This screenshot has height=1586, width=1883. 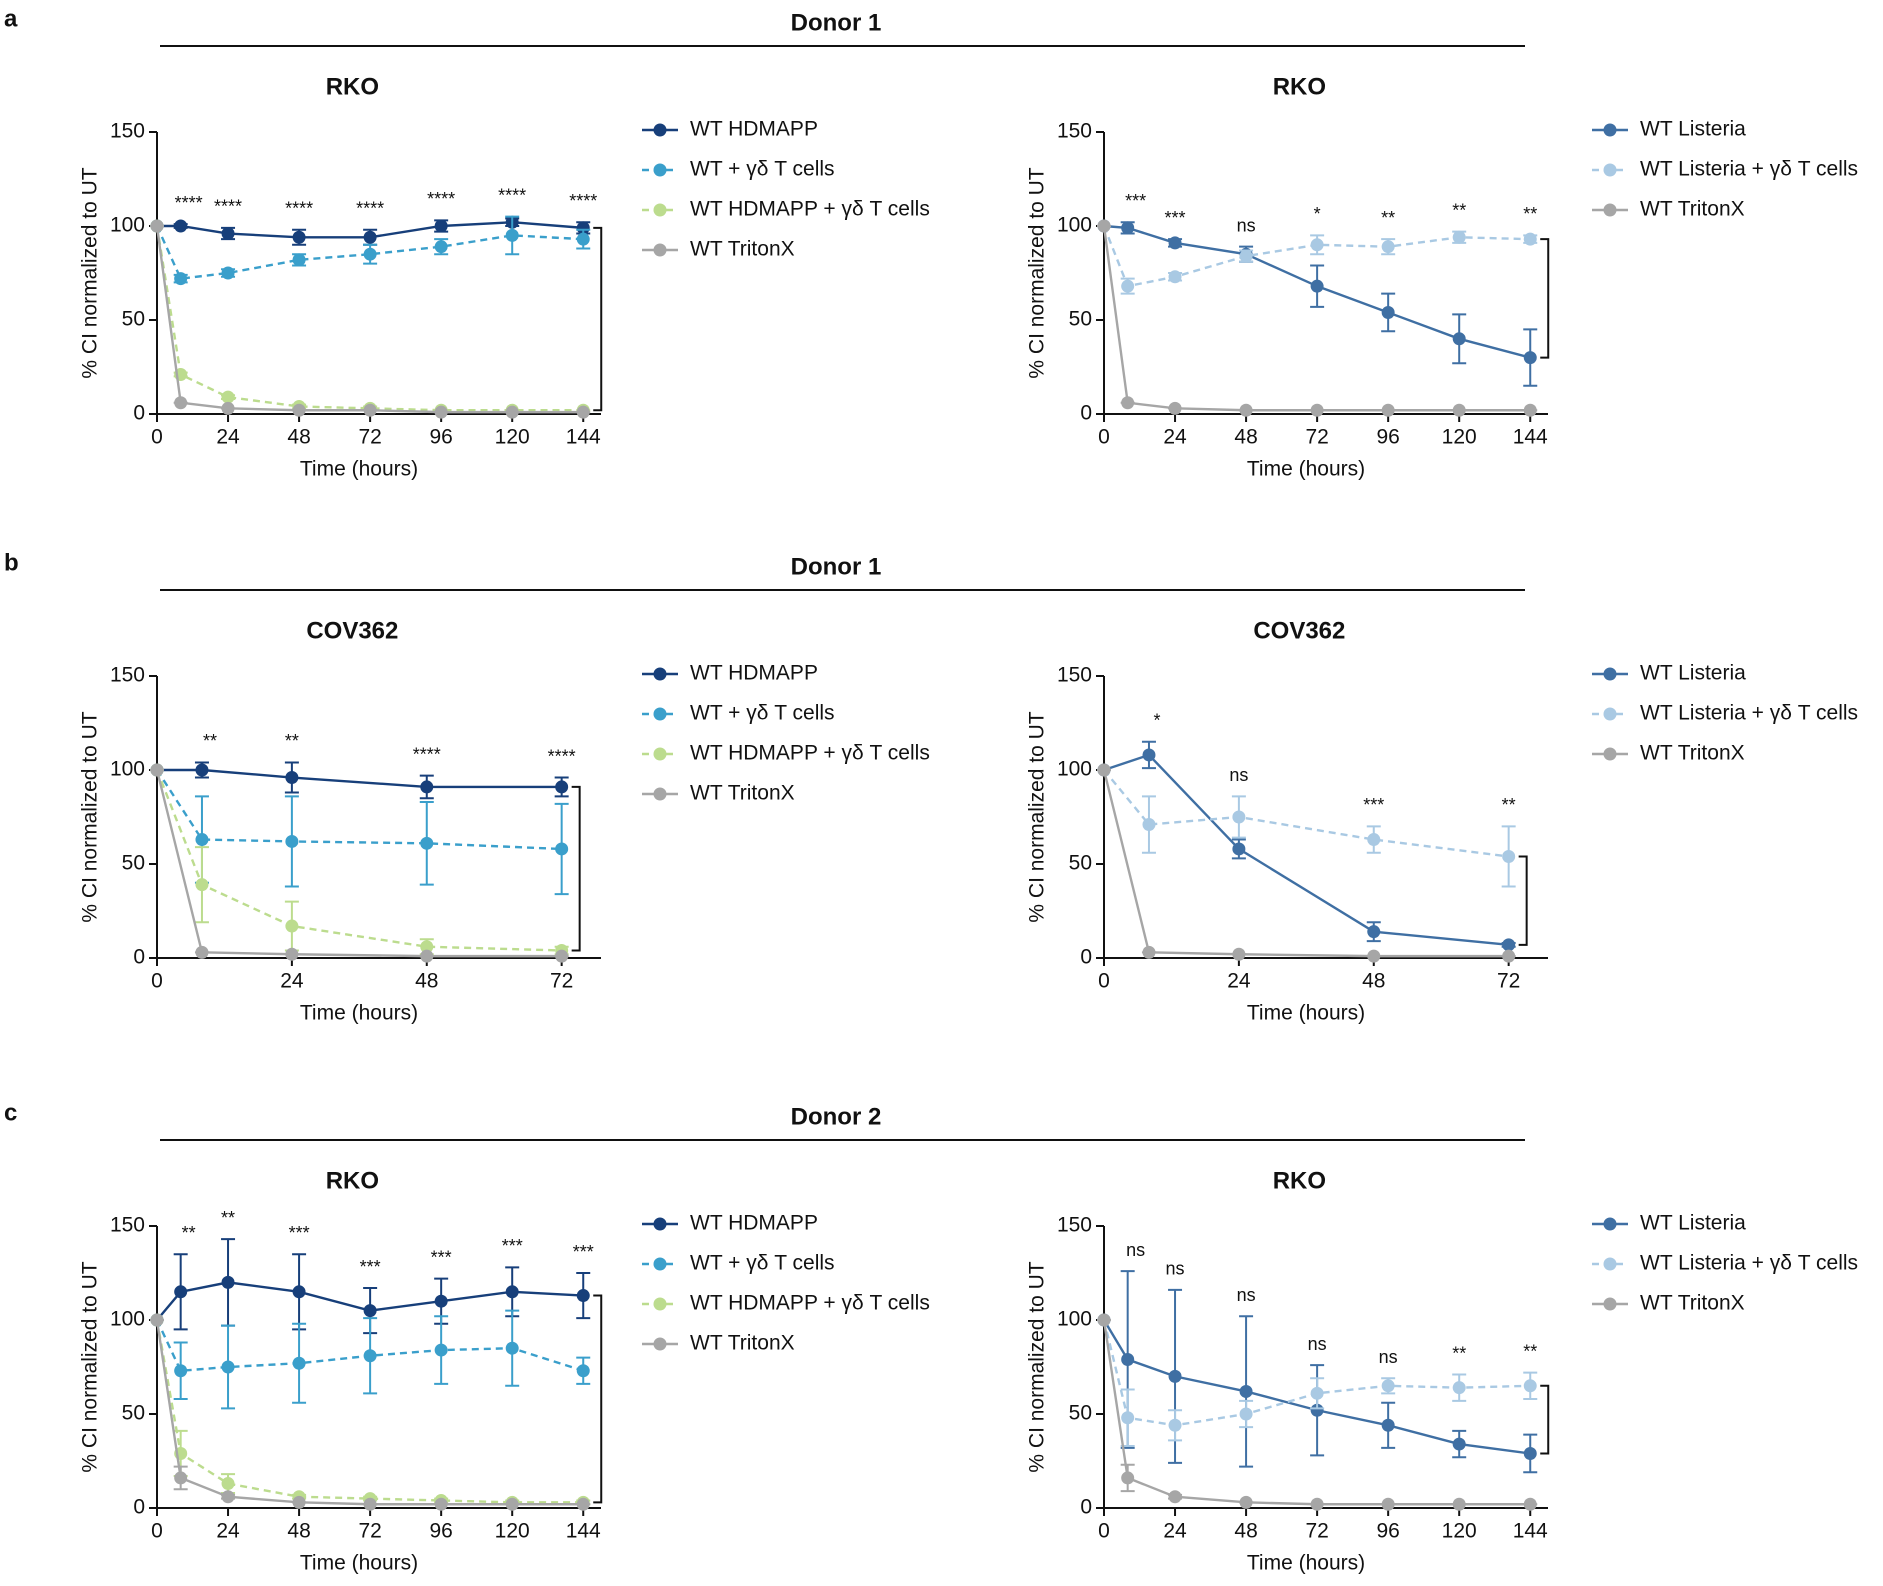 What do you see at coordinates (1299, 630) in the screenshot?
I see `chart-title: COV362` at bounding box center [1299, 630].